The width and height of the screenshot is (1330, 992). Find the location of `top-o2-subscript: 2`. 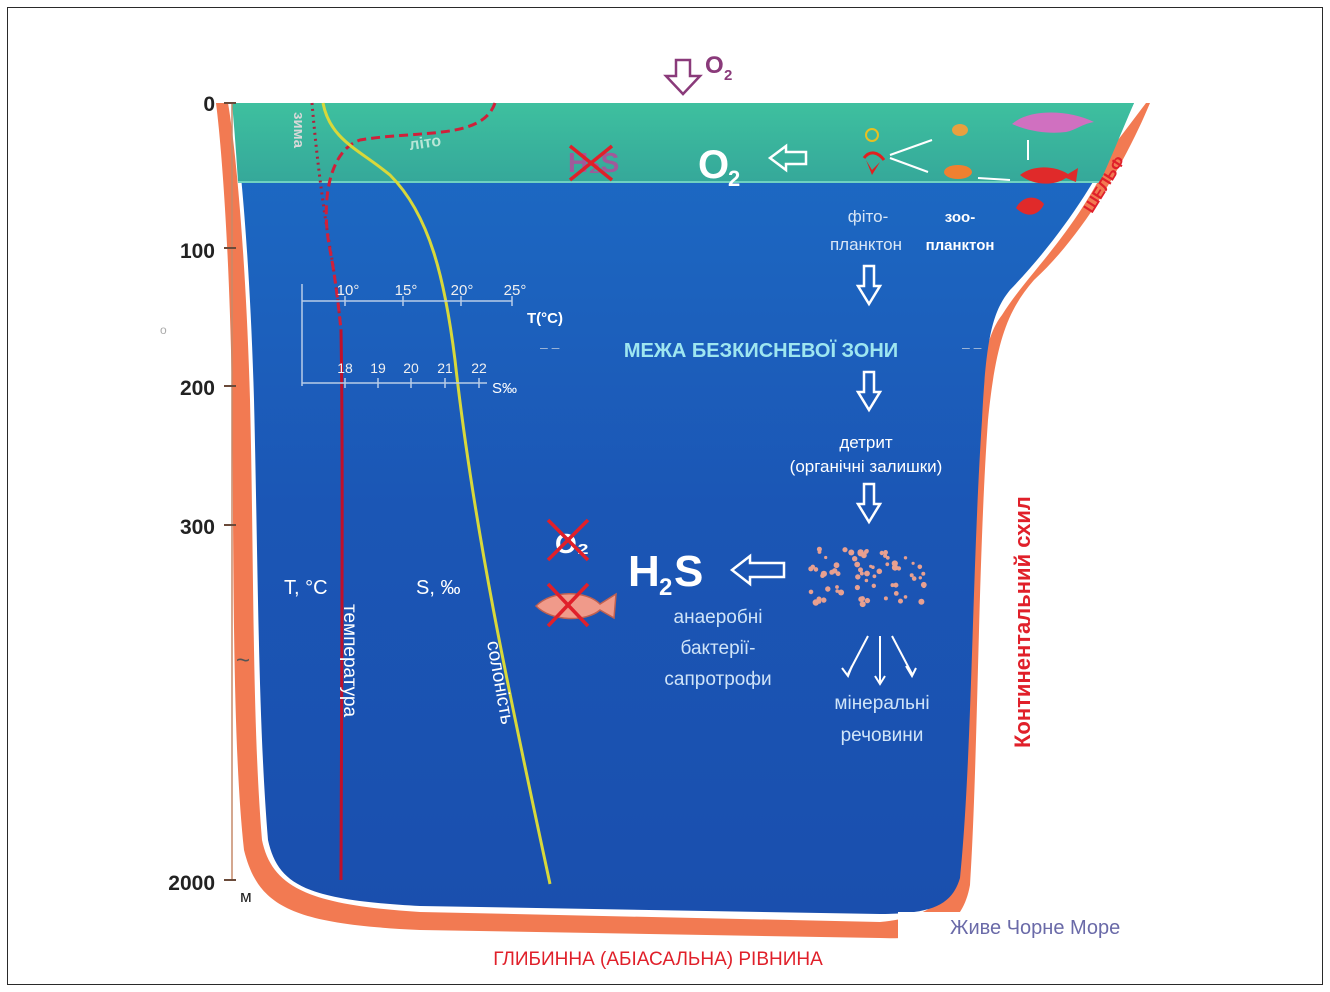

top-o2-subscript: 2 is located at coordinates (728, 75).